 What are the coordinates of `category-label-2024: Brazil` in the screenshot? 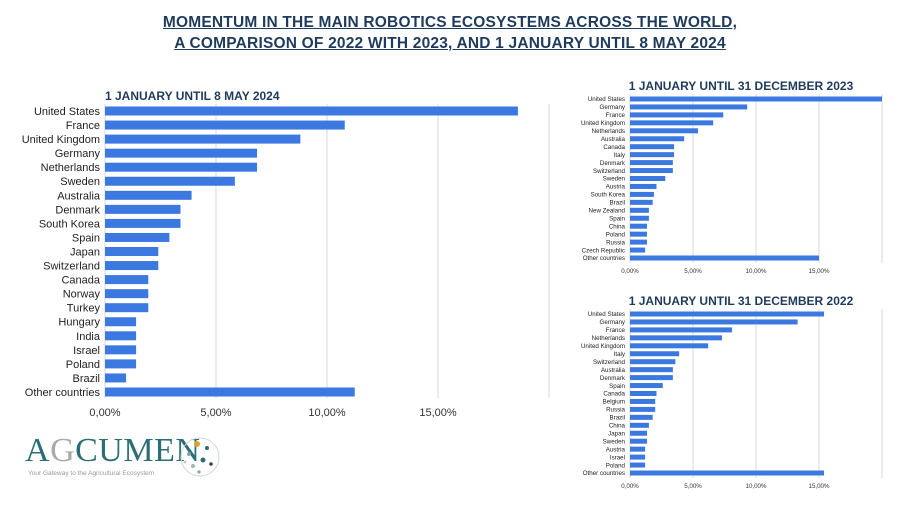 It's located at (86, 379).